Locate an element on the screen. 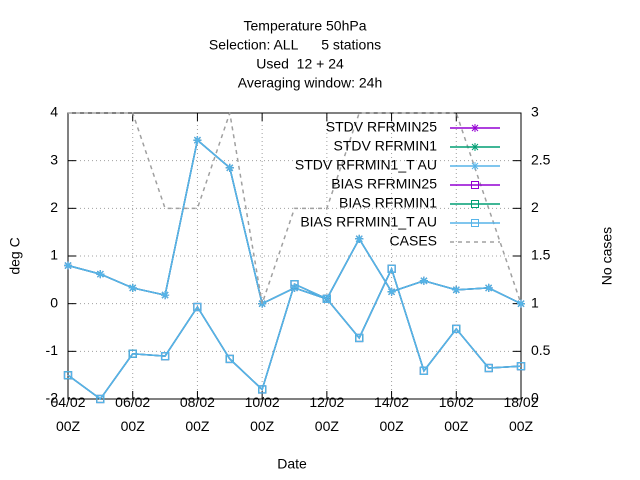  subtitle: Averaging window: 24h is located at coordinates (310, 83).